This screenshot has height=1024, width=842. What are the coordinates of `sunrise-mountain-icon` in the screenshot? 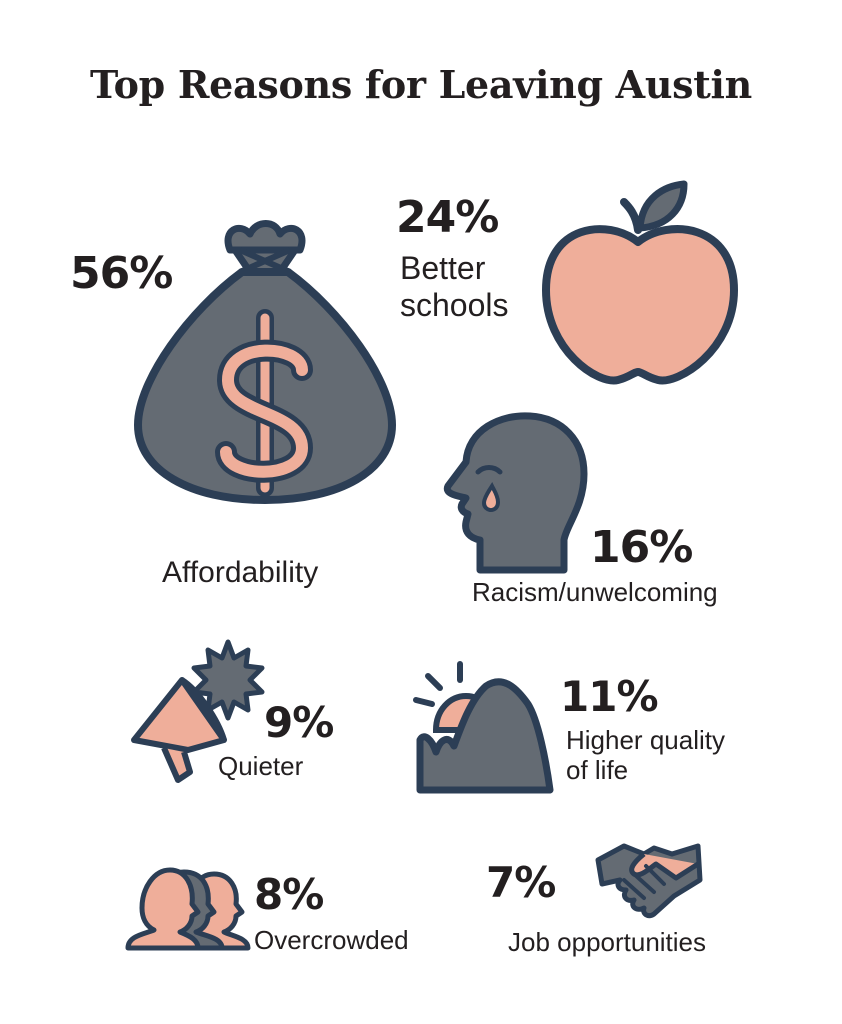 It's located at (483, 727).